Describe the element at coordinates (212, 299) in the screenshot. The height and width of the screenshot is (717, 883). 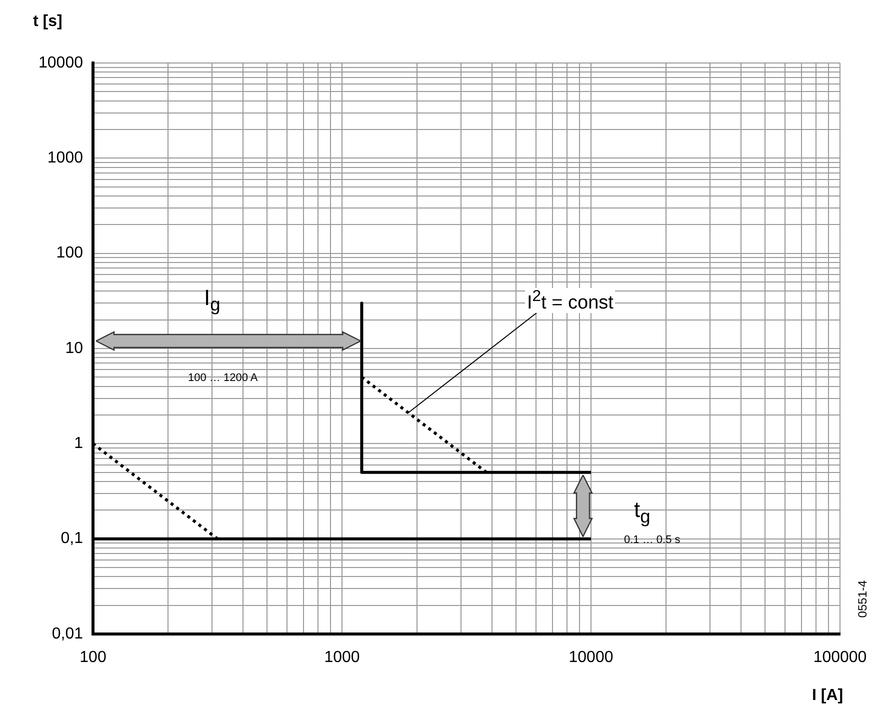
I see `annotation: I$_{g}$` at that location.